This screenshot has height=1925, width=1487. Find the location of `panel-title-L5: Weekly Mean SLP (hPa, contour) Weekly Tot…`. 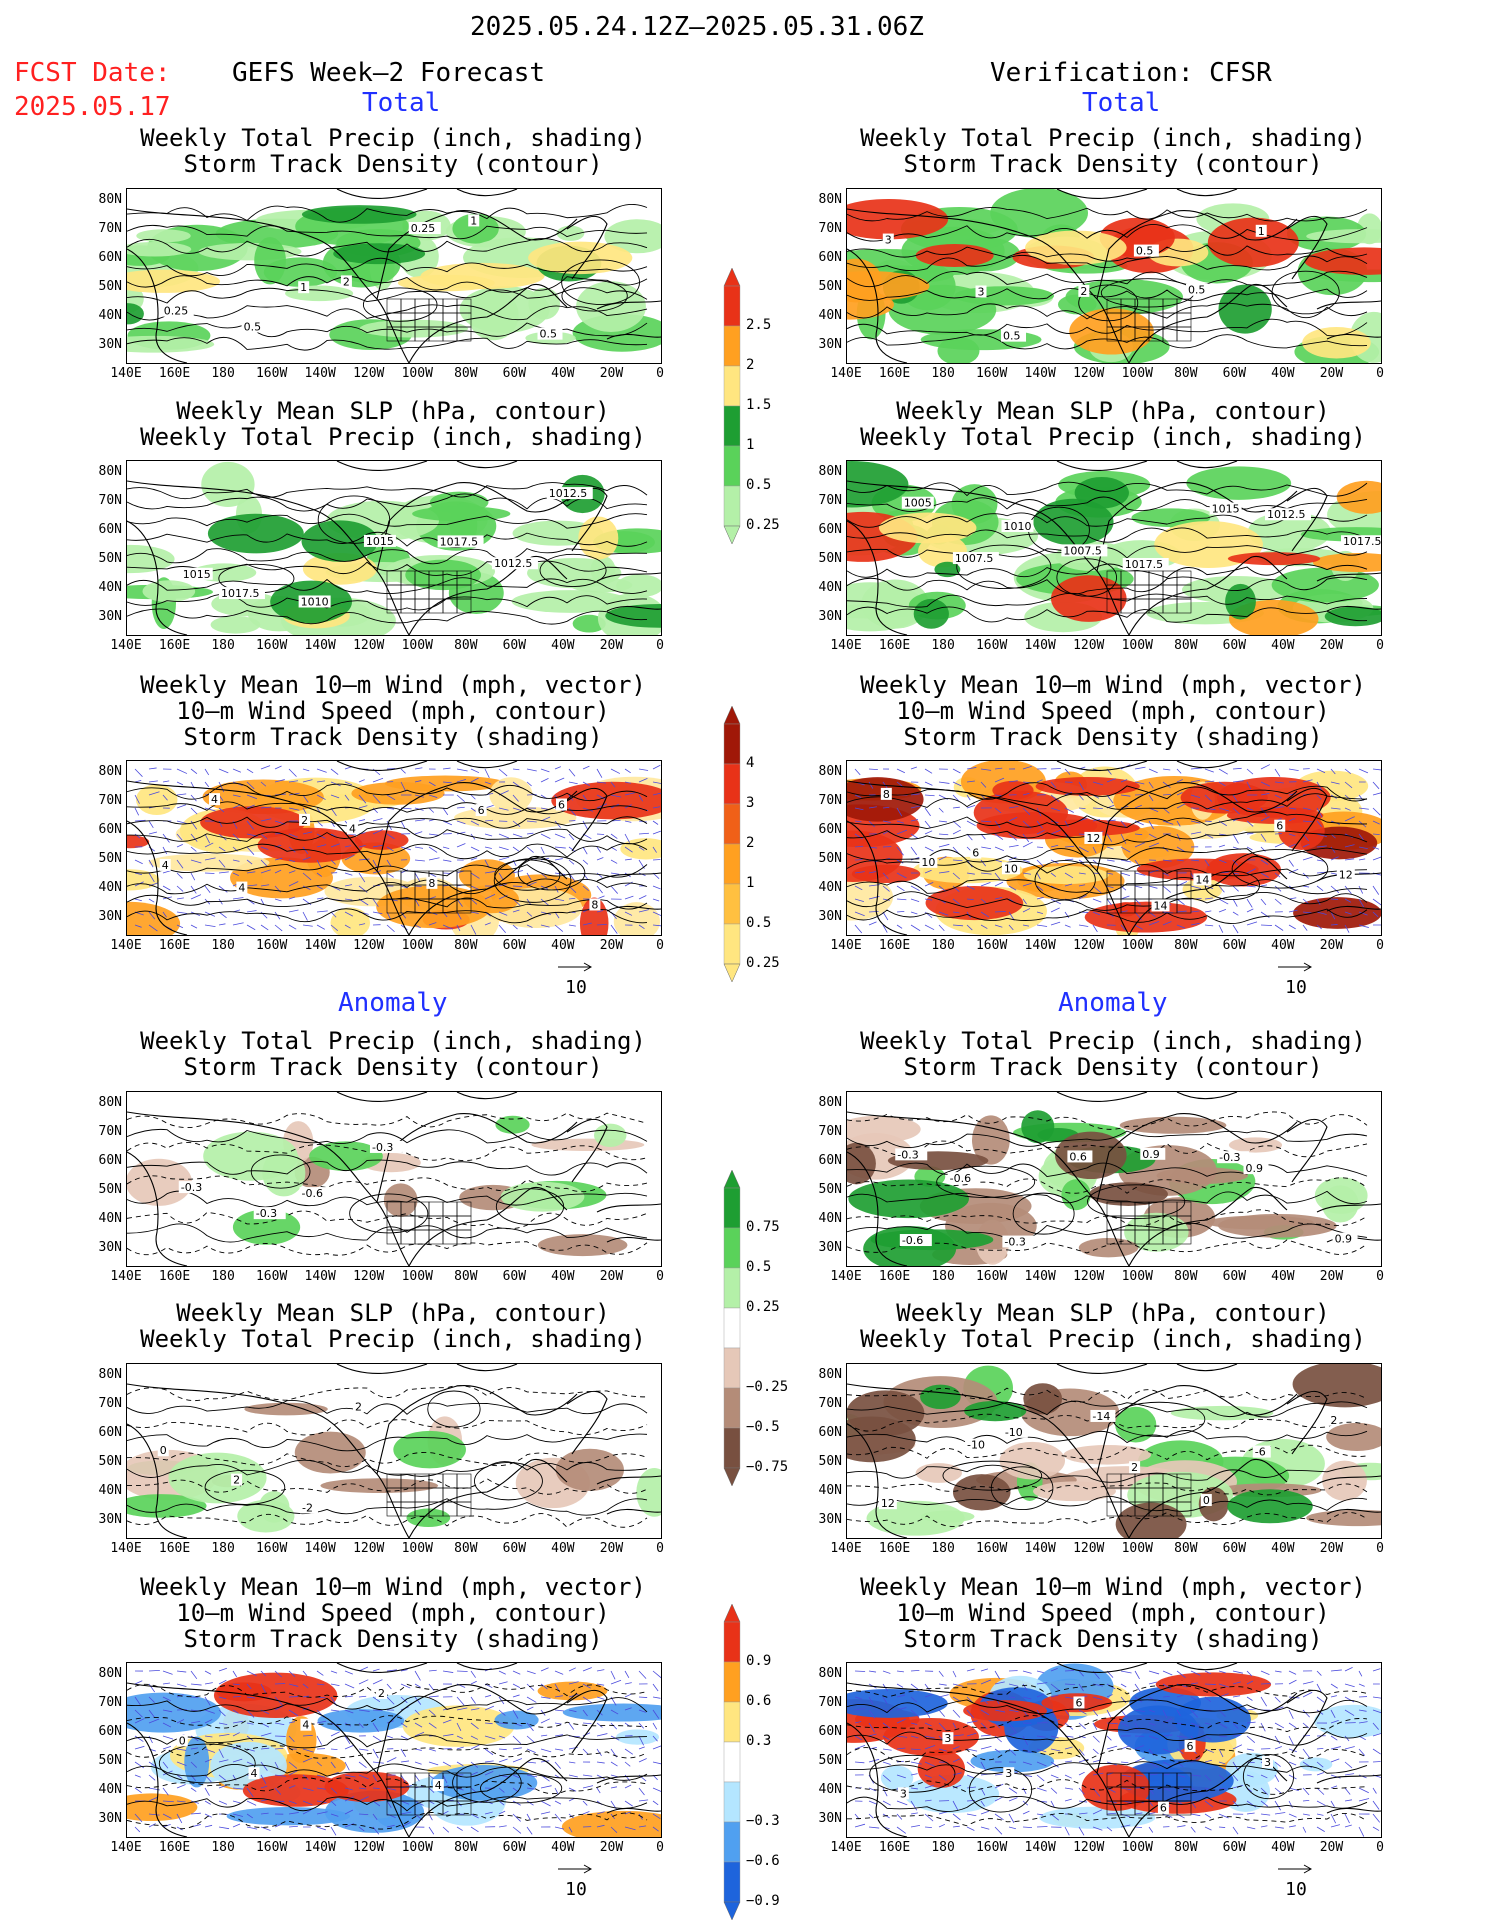

panel-title-L5: Weekly Mean SLP (hPa, contour) Weekly Tot… is located at coordinates (393, 1326).